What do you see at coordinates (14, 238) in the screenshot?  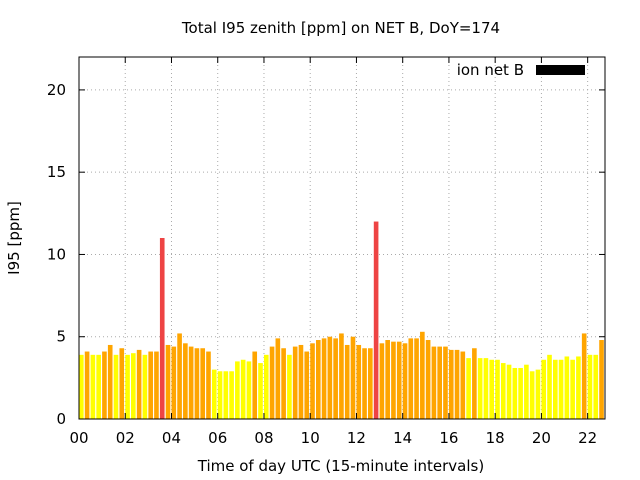 I see `y-axis-label: I95 [ppm]` at bounding box center [14, 238].